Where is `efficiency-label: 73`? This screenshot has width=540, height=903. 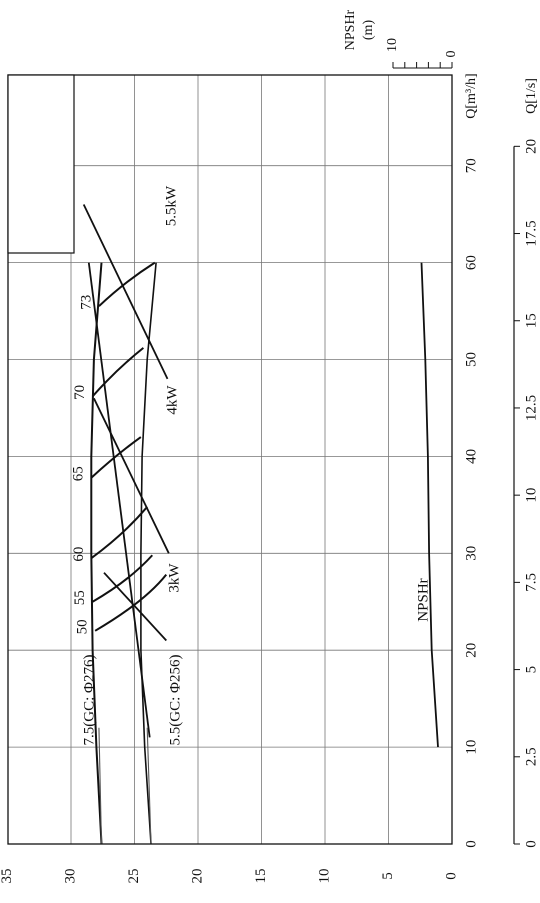
efficiency-label: 73 is located at coordinates (86, 302).